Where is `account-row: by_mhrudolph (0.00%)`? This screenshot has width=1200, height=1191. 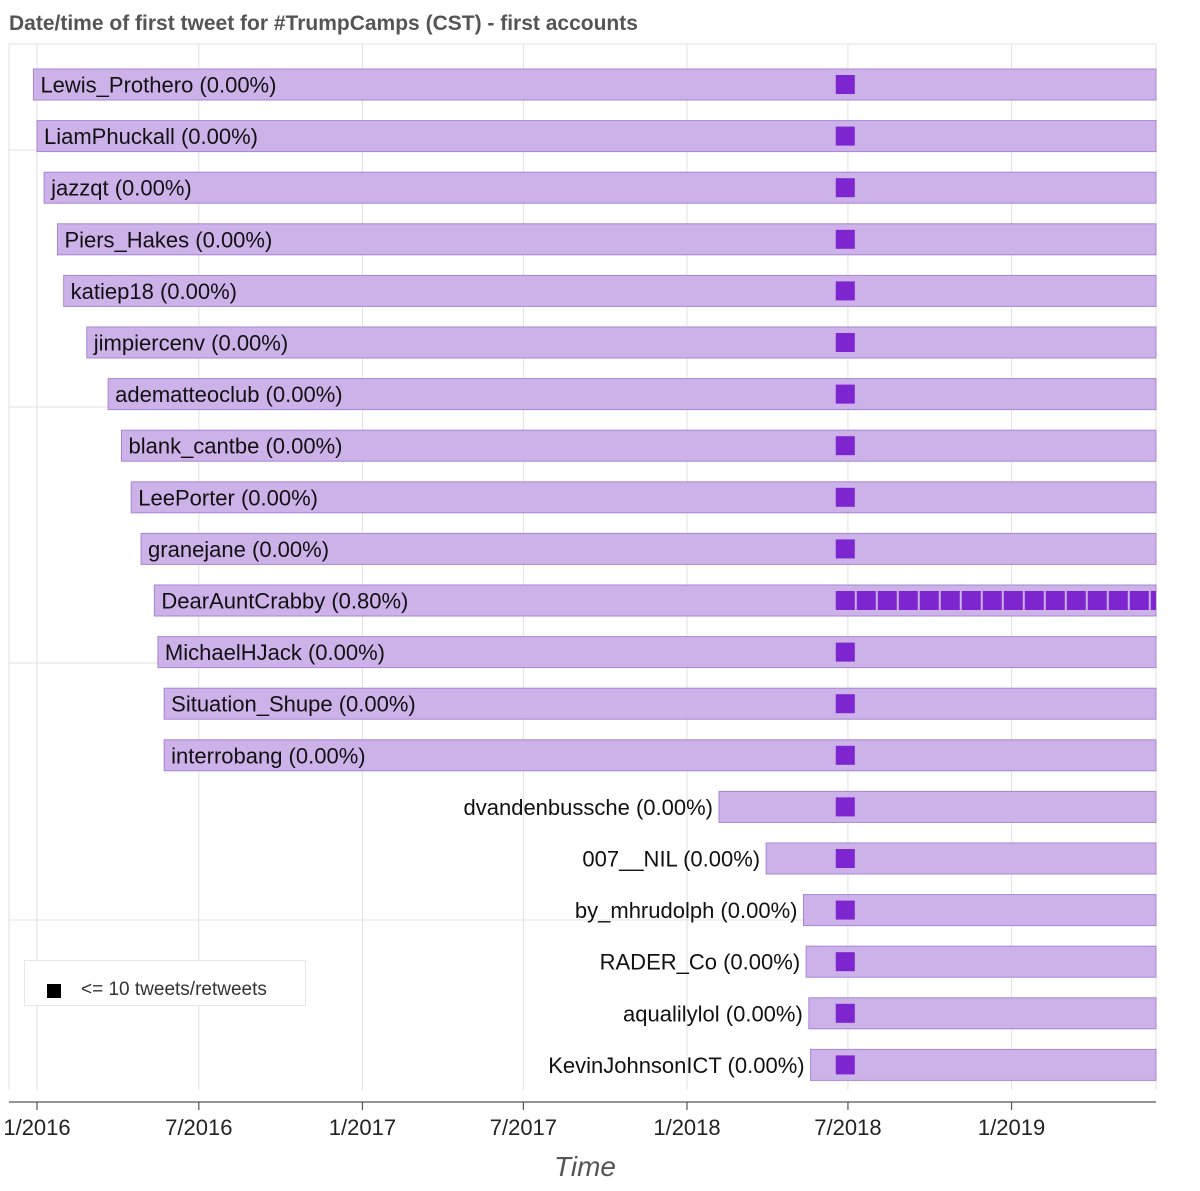 account-row: by_mhrudolph (0.00%) is located at coordinates (866, 910).